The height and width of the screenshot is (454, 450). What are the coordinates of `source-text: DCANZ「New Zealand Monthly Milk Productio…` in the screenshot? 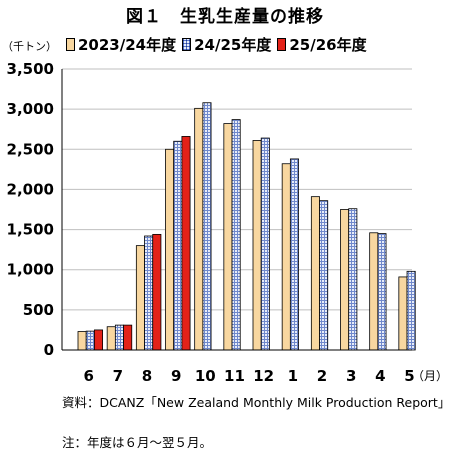 It's located at (274, 402).